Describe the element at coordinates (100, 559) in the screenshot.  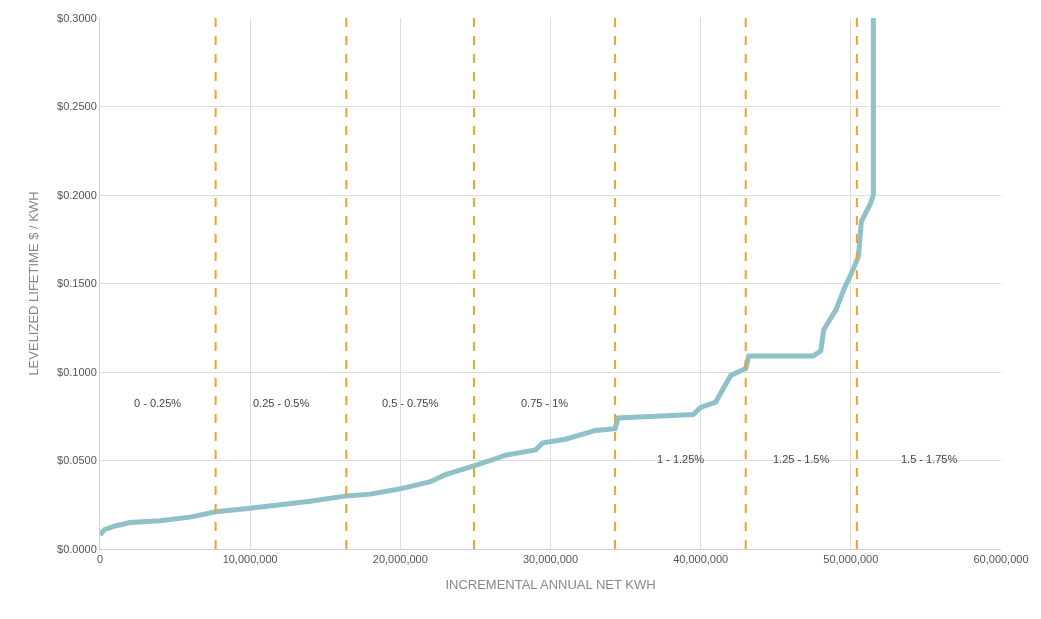
I see `x-tick-label: 0` at that location.